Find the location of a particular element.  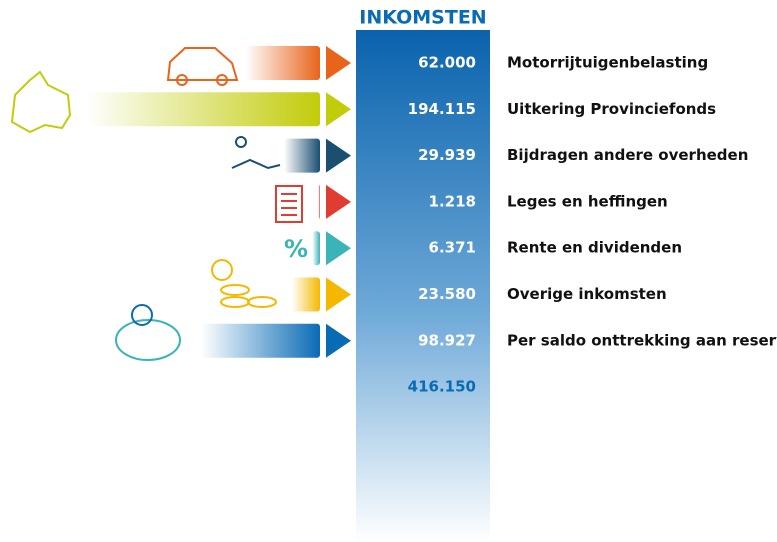

total-label: 416.150 is located at coordinates (442, 387).